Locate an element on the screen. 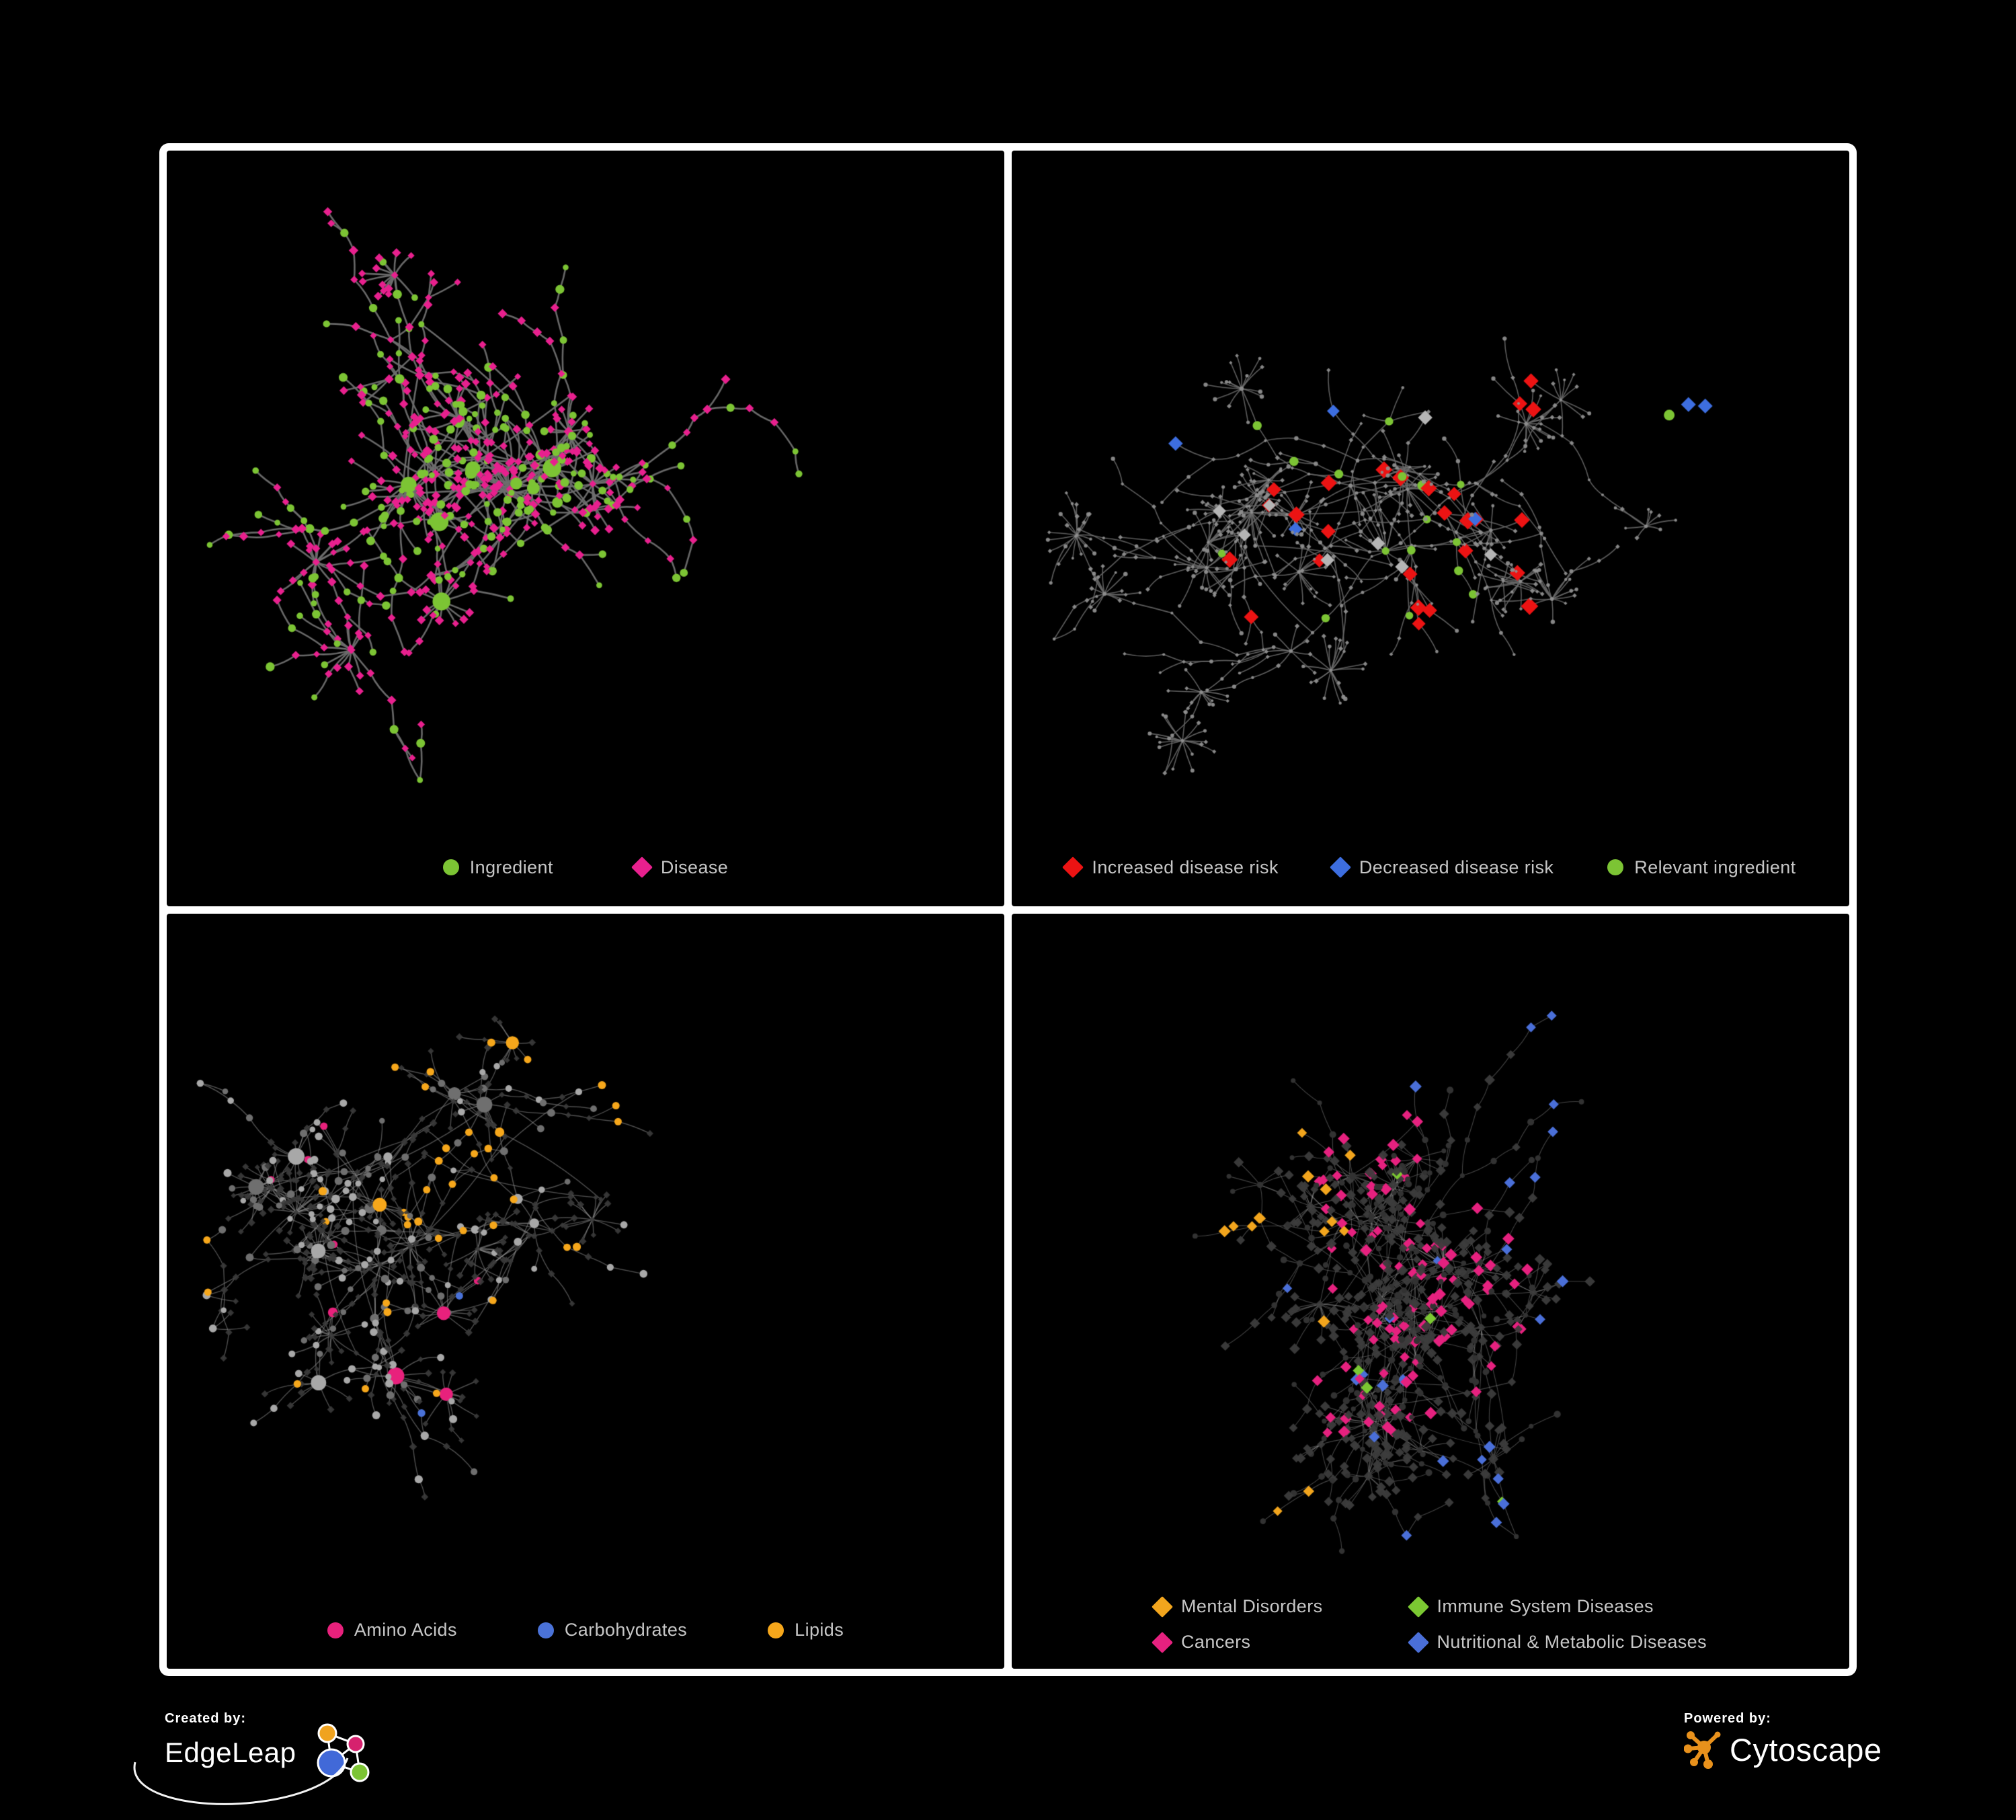 Image resolution: width=2016 pixels, height=1820 pixels. legend-label: Ingredient is located at coordinates (511, 867).